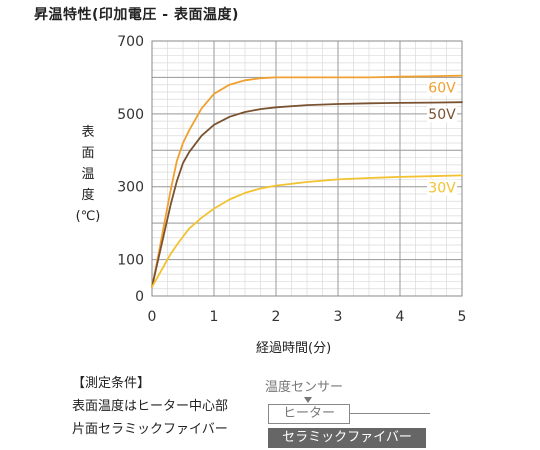 This screenshot has height=450, width=540. Describe the element at coordinates (130, 188) in the screenshot. I see `y-tick-label: 300` at that location.